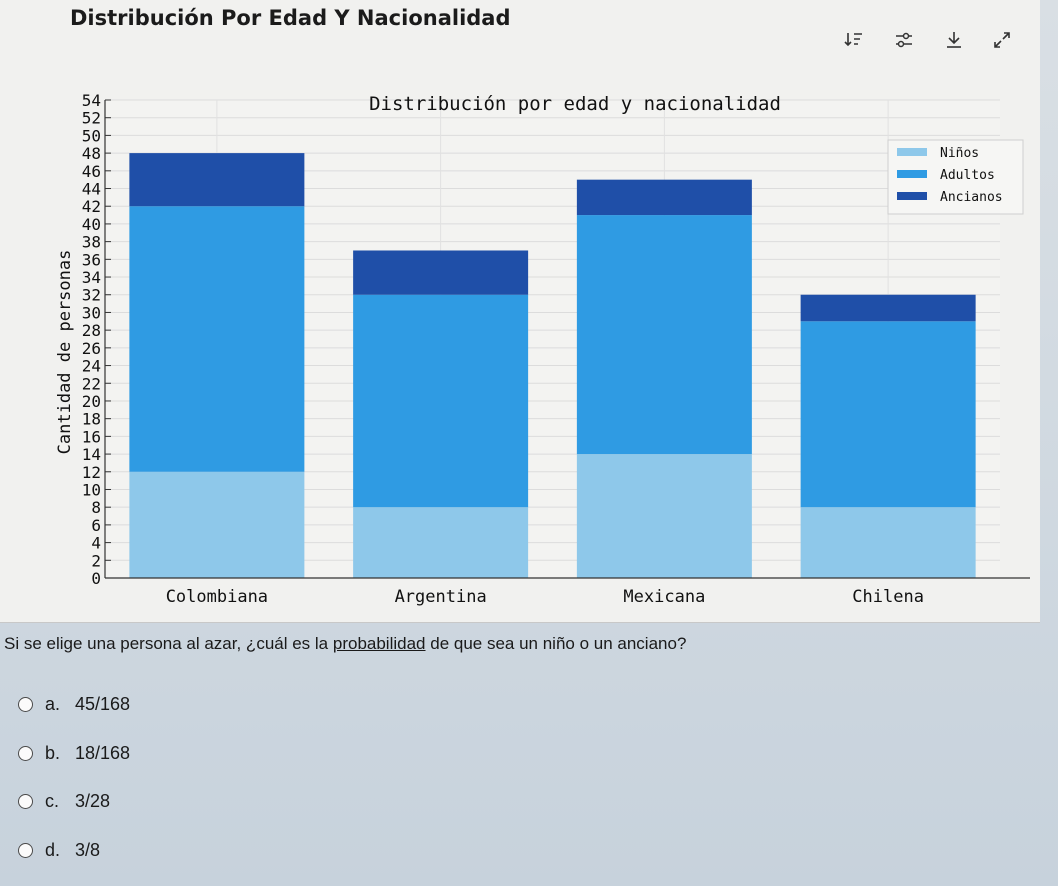 The image size is (1058, 886). What do you see at coordinates (441, 542) in the screenshot?
I see `bar-niños-argentina` at bounding box center [441, 542].